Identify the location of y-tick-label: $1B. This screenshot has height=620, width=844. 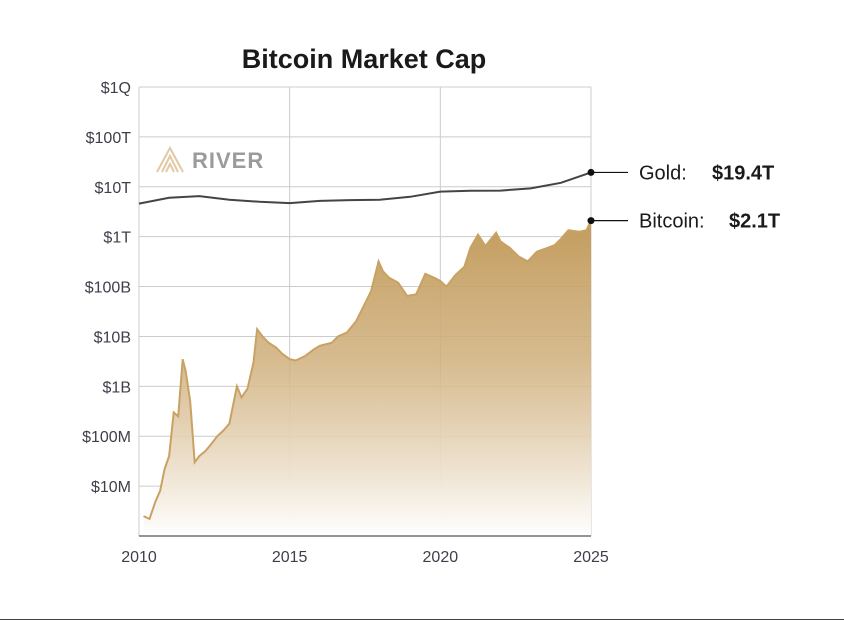
(117, 387).